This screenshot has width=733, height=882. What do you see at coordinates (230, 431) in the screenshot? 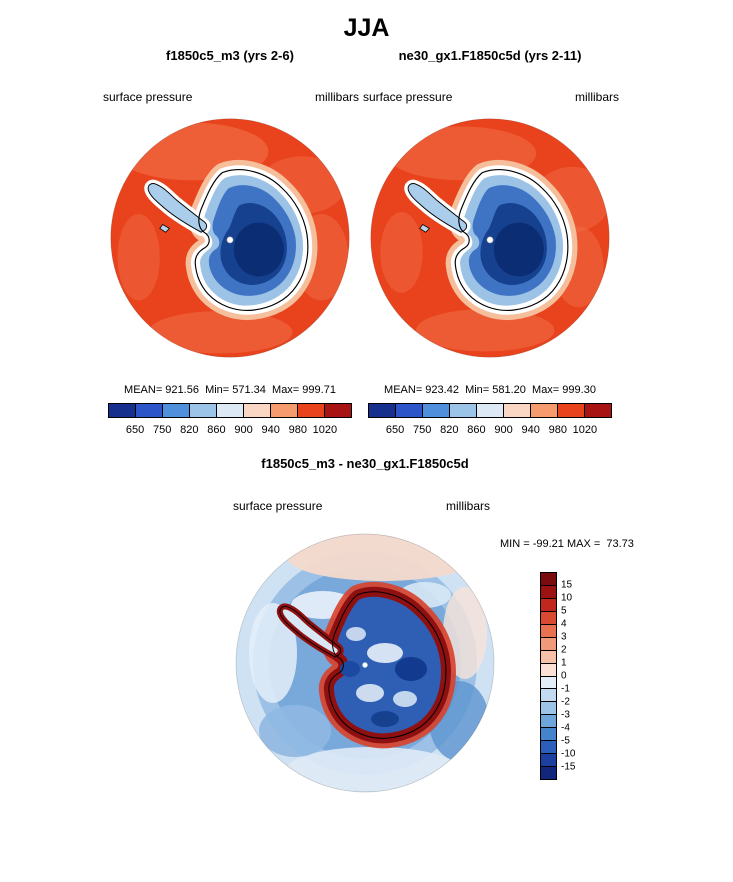
I see `colorbar-left-labels: 650 750 820 860 900 940 980 1020` at bounding box center [230, 431].